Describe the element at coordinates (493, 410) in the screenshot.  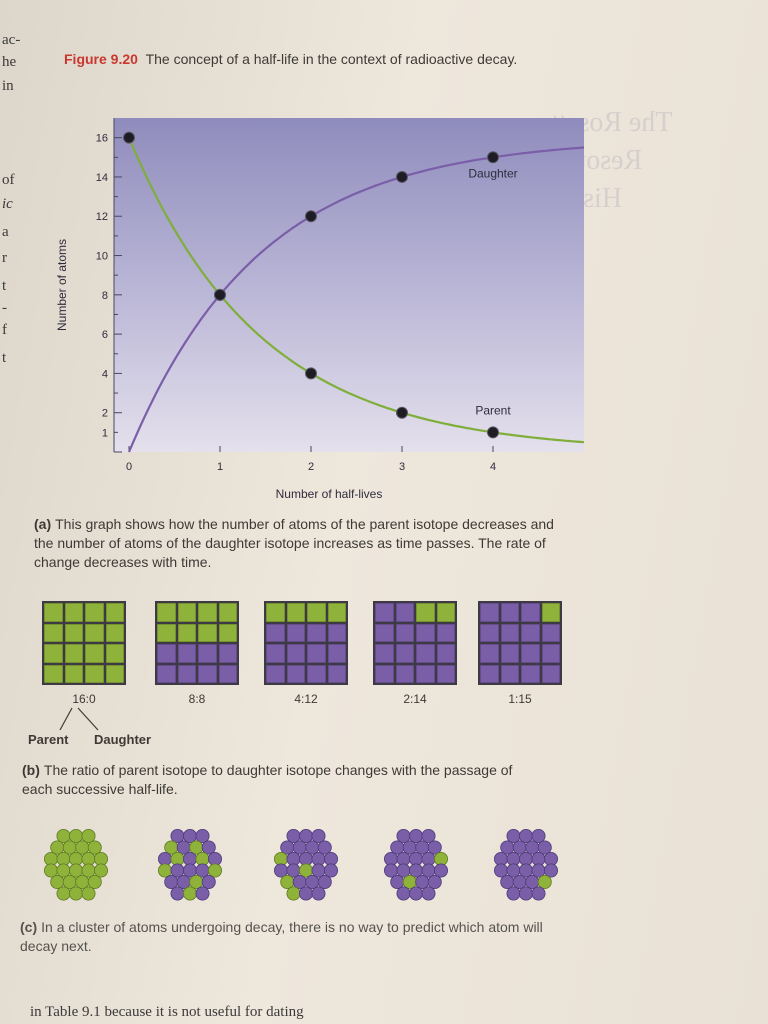
I see `series-label-parent: Parent` at that location.